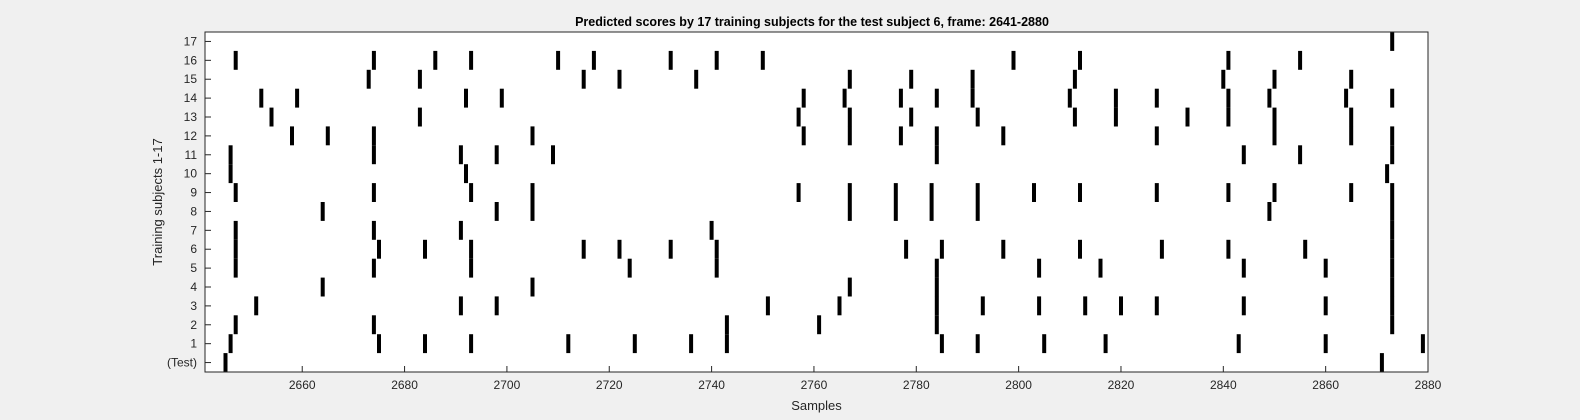 The height and width of the screenshot is (420, 1580). Describe the element at coordinates (193, 306) in the screenshot. I see `y-tick-label: 3` at that location.